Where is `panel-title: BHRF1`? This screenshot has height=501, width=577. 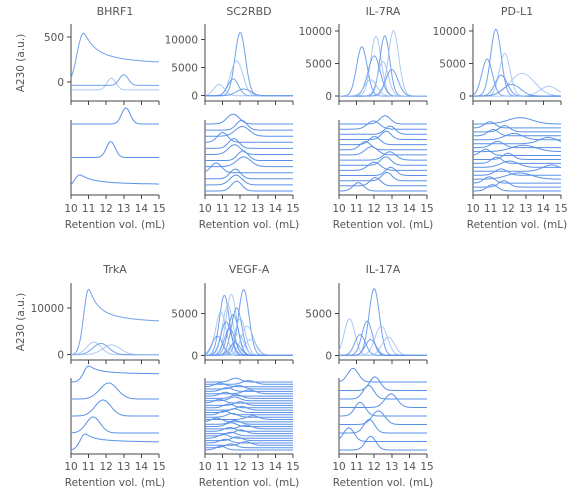
panel-title: BHRF1 is located at coordinates (115, 11).